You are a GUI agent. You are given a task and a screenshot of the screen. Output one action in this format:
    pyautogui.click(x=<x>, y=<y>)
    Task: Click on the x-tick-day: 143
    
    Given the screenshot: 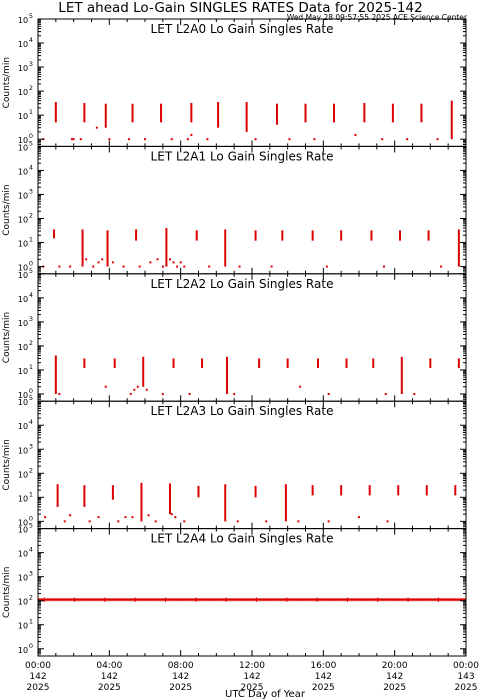 What is the action you would take?
    pyautogui.click(x=465, y=677)
    